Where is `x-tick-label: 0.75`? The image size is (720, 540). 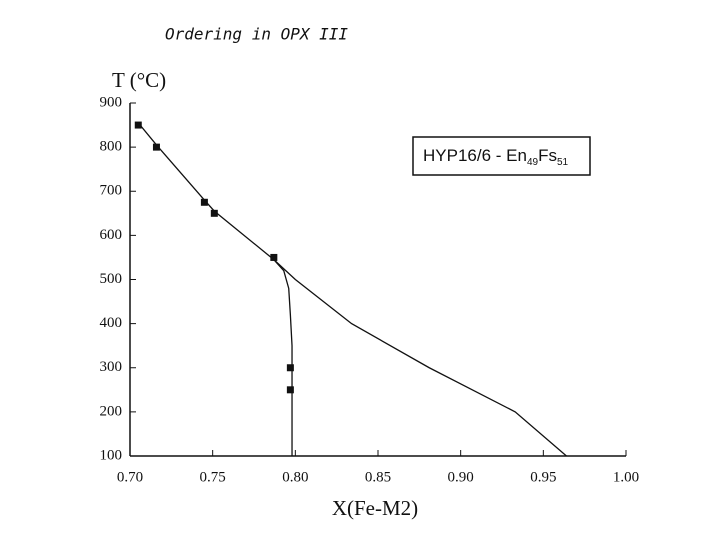
x-tick-label: 0.75 is located at coordinates (213, 477).